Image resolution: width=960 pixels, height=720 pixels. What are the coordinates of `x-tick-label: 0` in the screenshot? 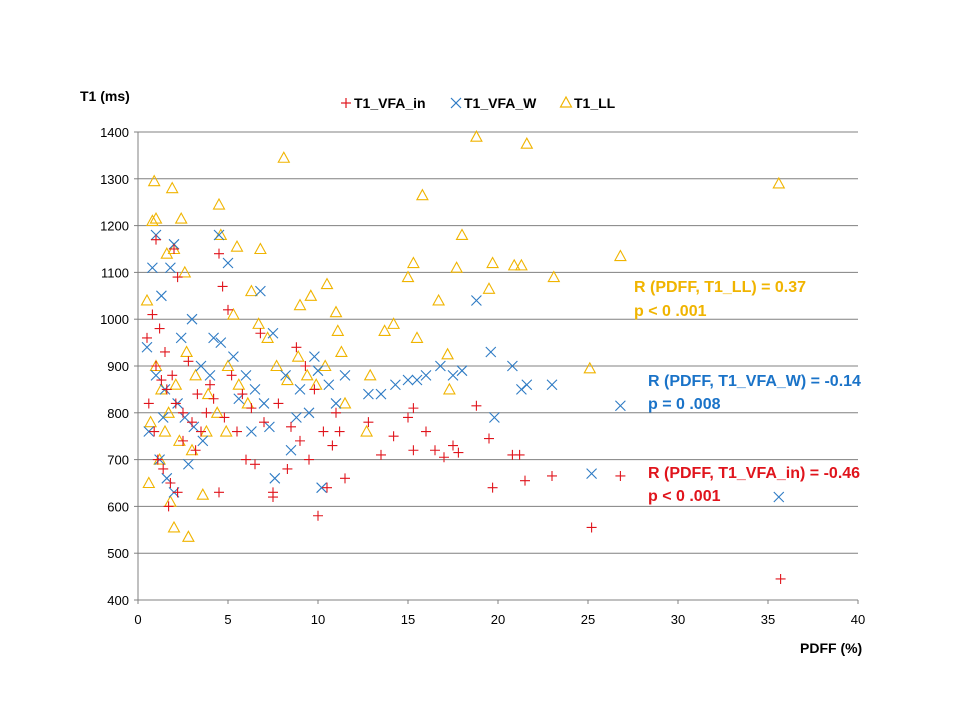 It's located at (137, 619).